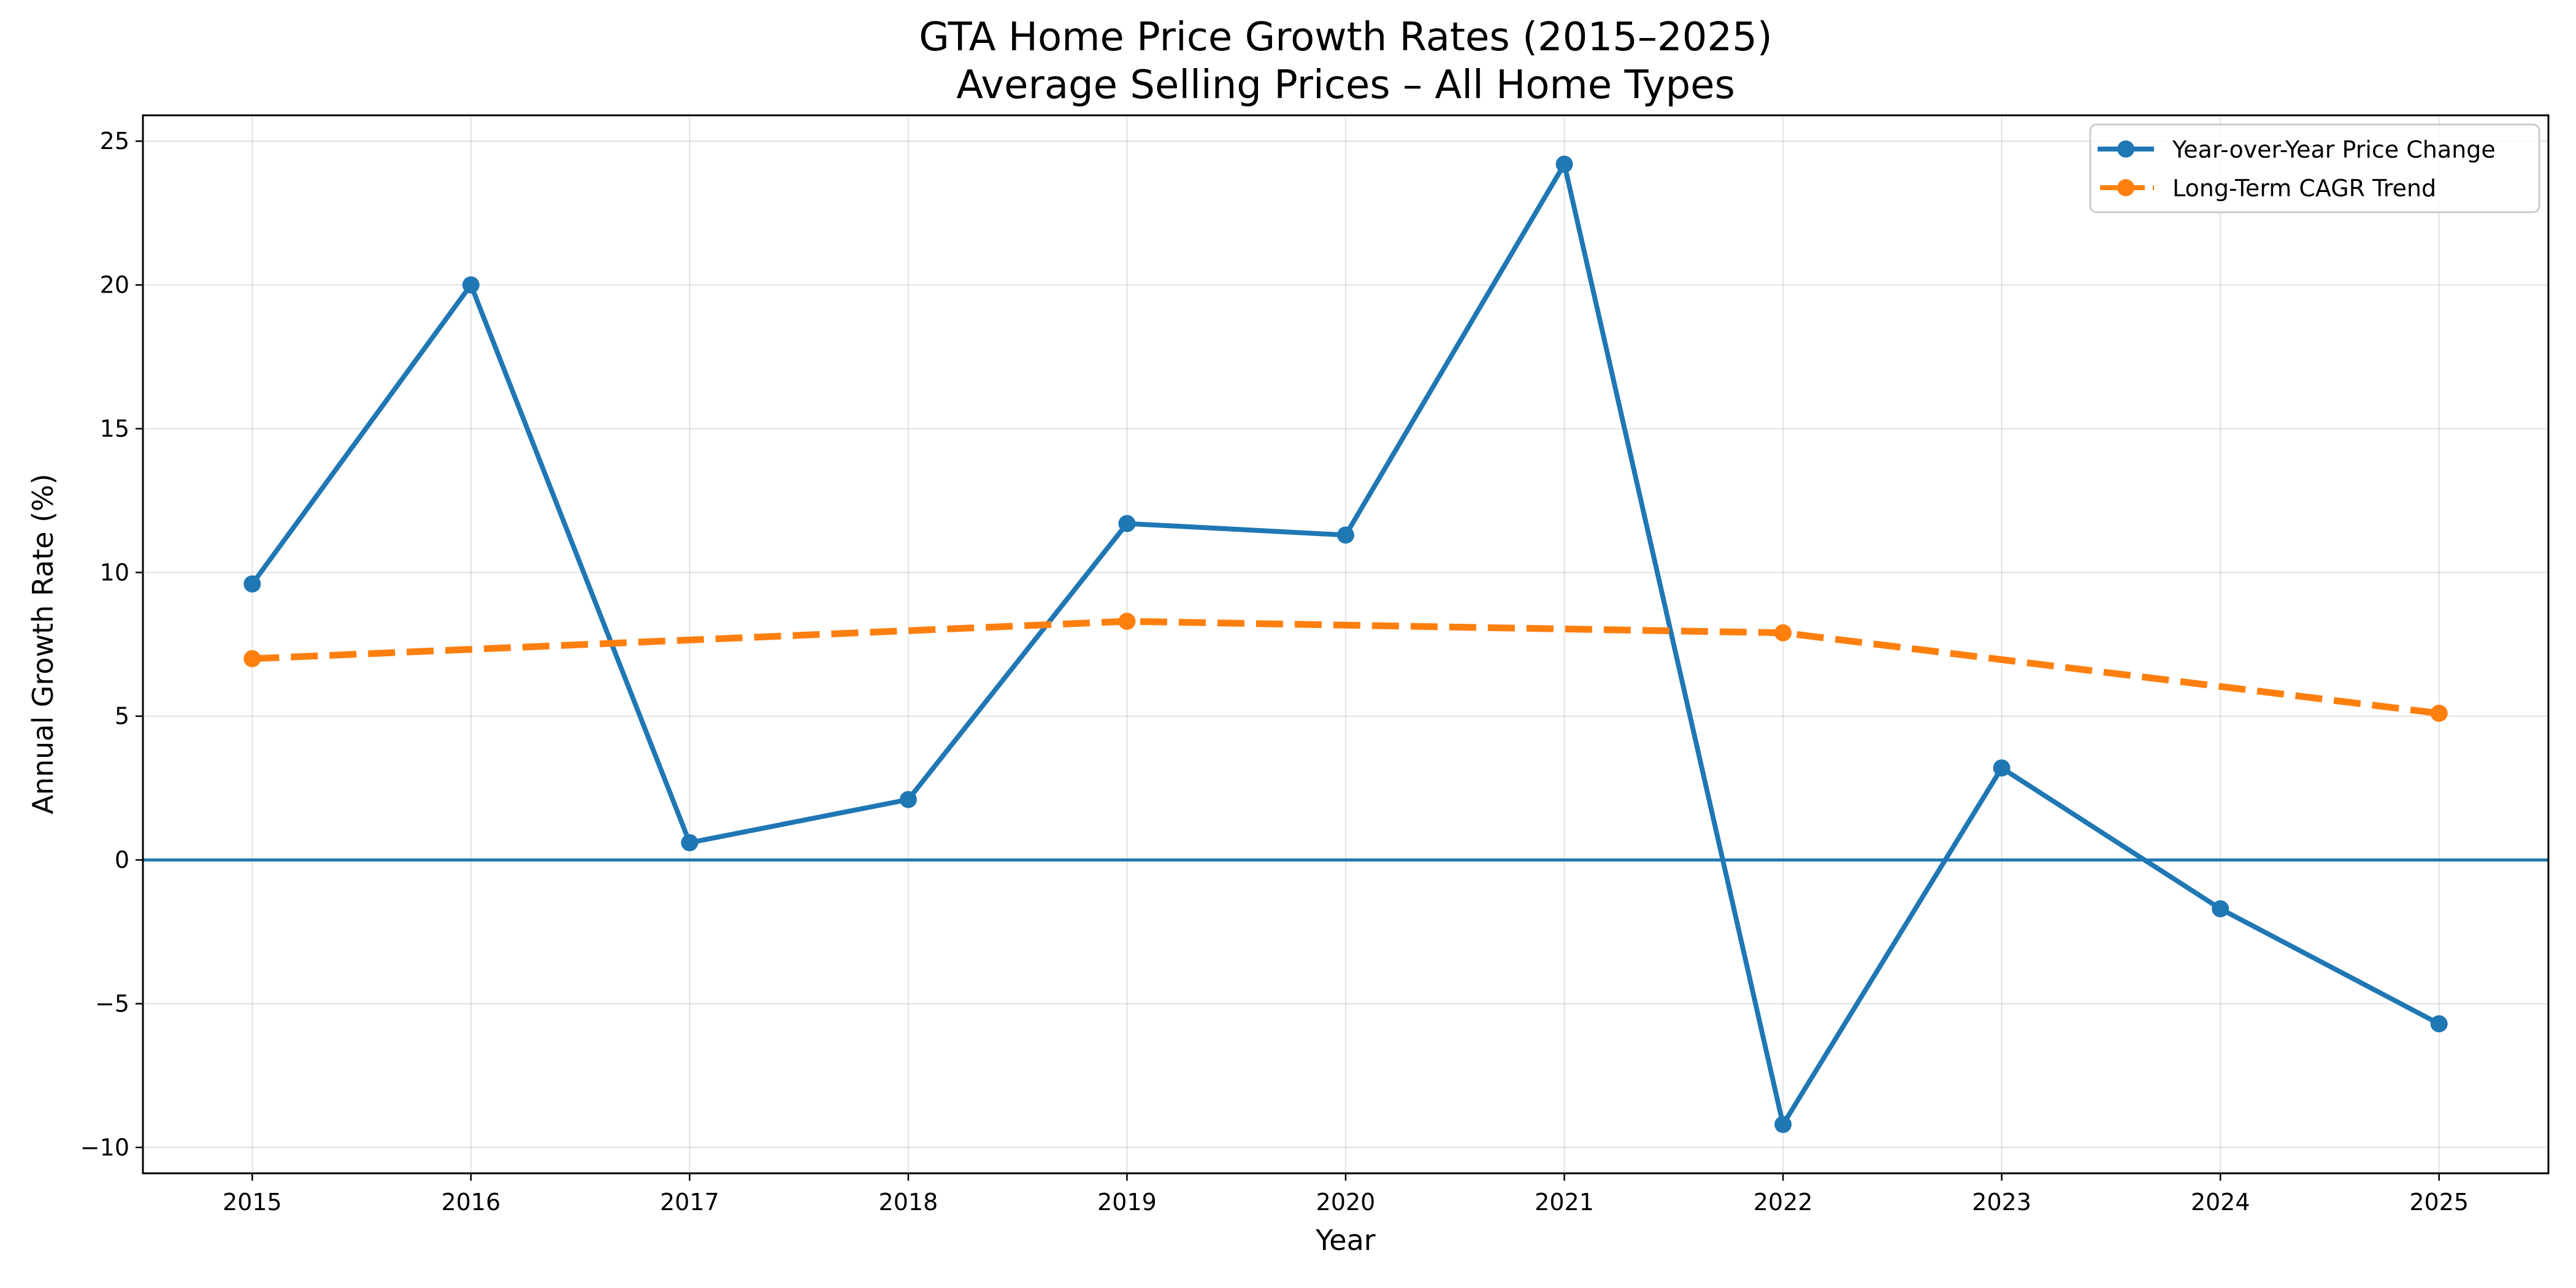 The height and width of the screenshot is (1288, 2576). I want to click on y-axis-ticks: −10 −5 0 5 10 15 20 25, so click(111, 644).